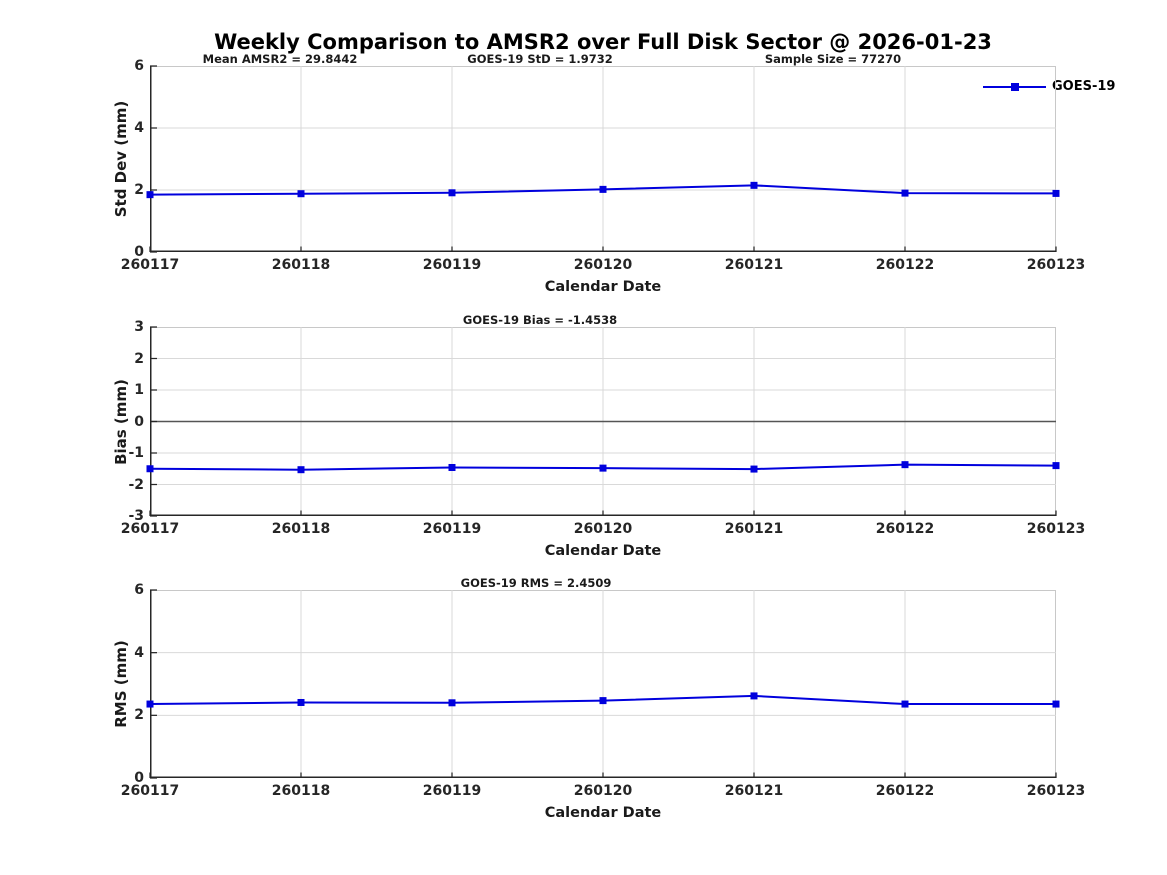  Describe the element at coordinates (136, 516) in the screenshot. I see `y-tick-label: -3` at that location.